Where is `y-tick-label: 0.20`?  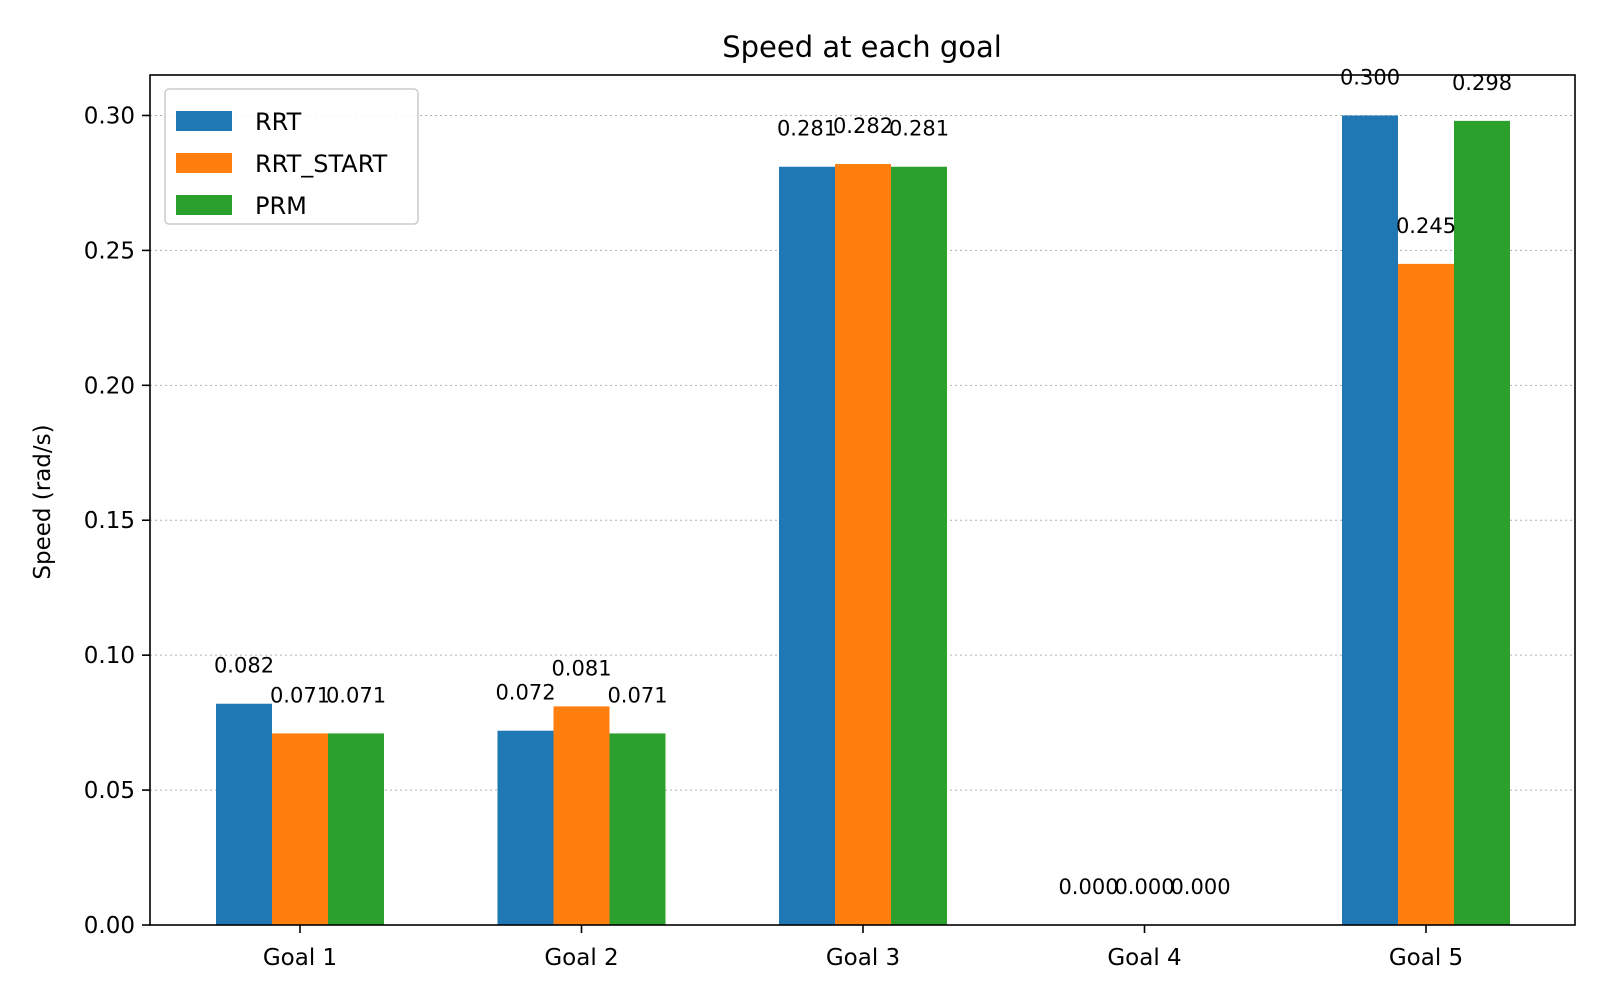 y-tick-label: 0.20 is located at coordinates (109, 386).